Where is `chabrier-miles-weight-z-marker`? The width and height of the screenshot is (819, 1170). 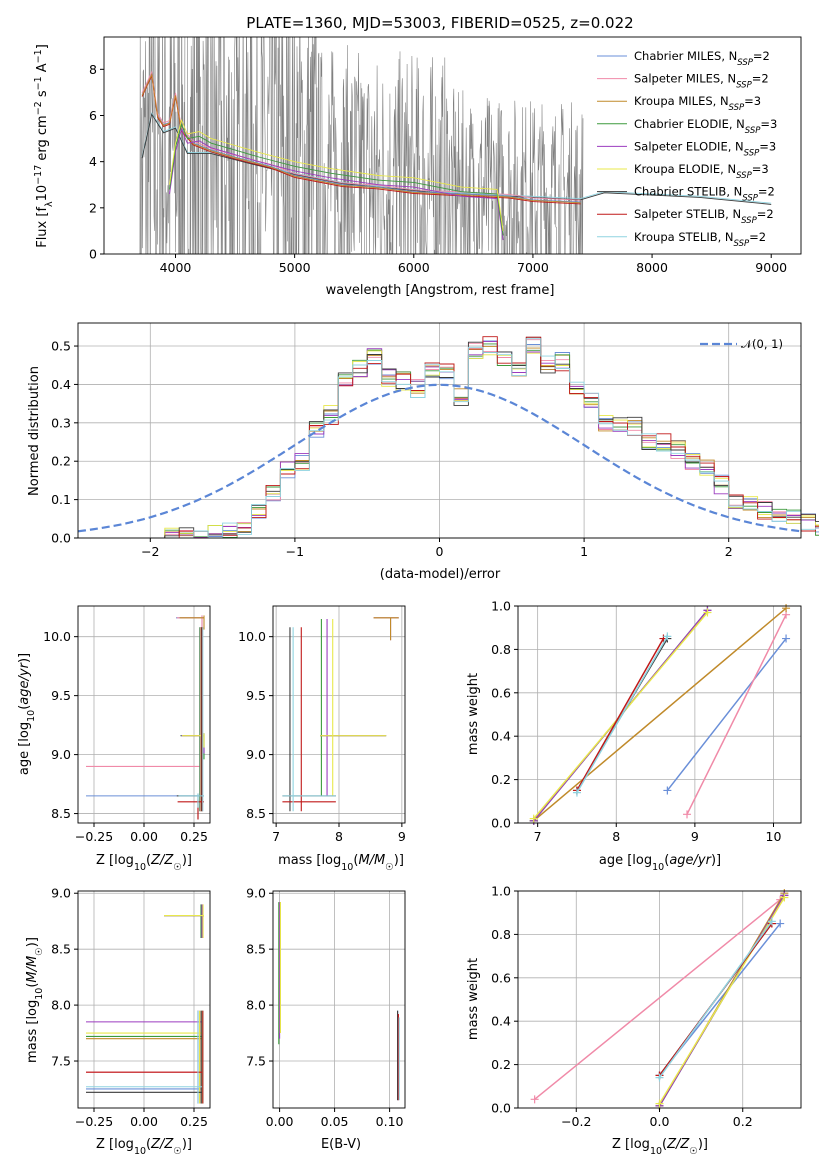
chabrier-miles-weight-z-marker is located at coordinates (780, 923).